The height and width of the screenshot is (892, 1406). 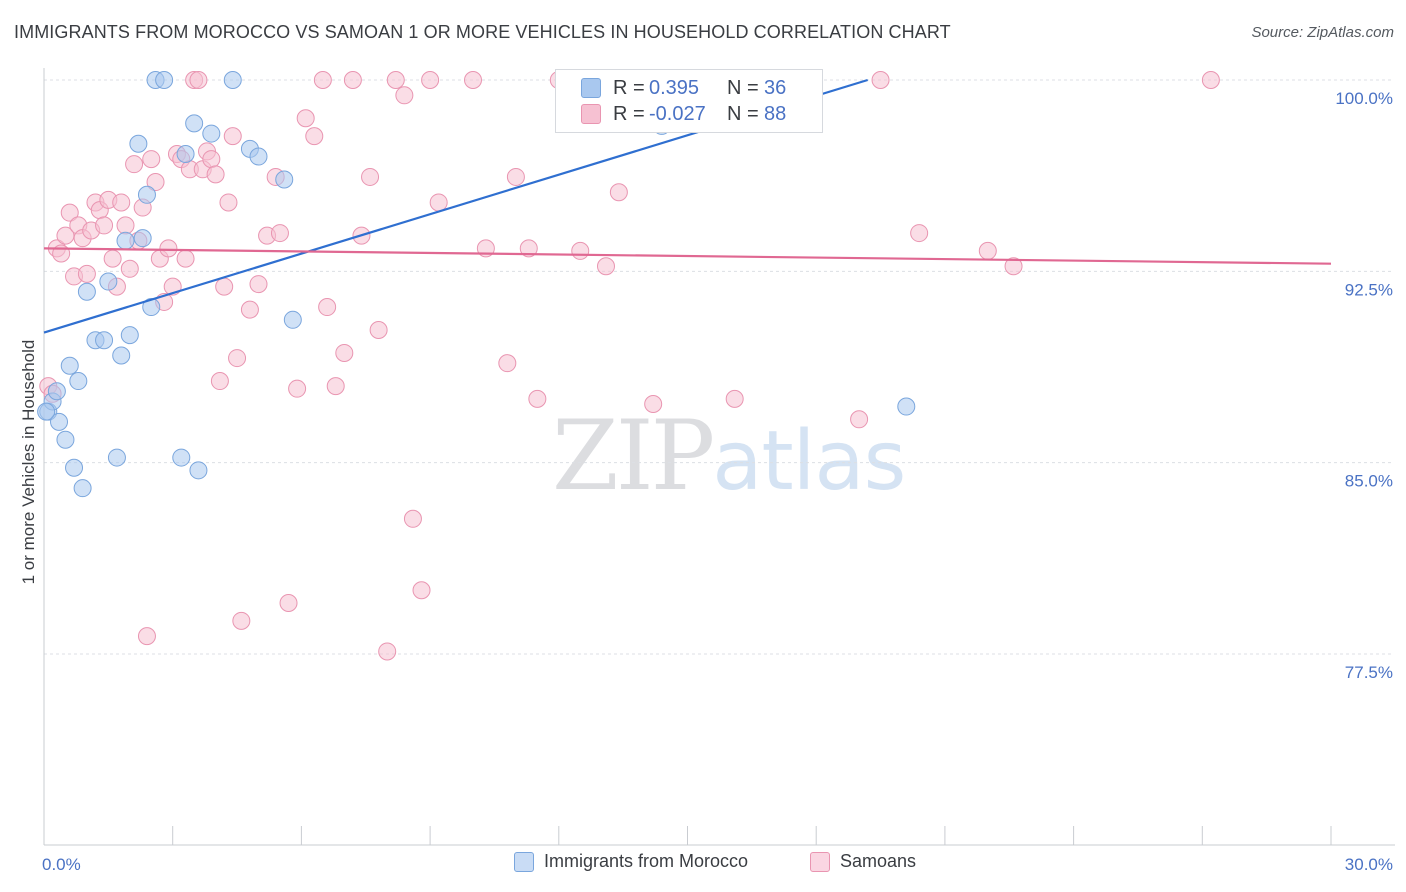 I want to click on legend-r-value: 0.395, so click(x=674, y=87).